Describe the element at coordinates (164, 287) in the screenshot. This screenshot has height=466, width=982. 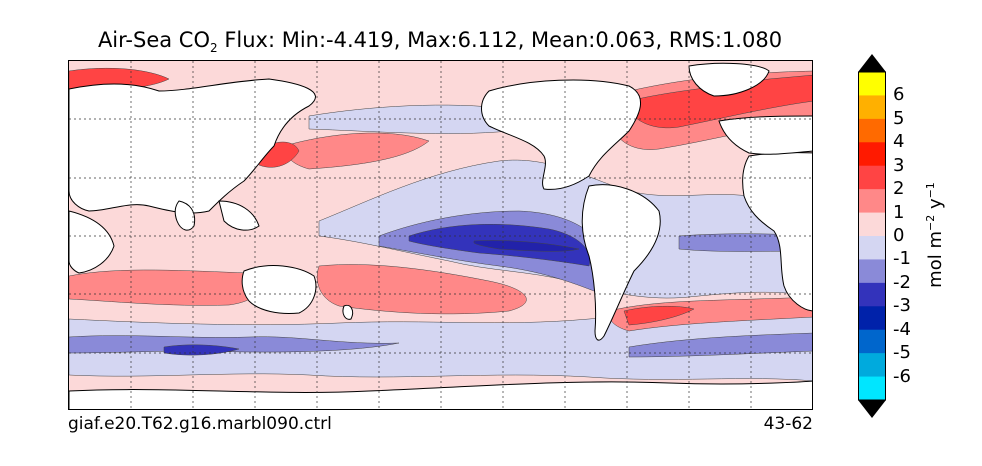
I see `southern-hemisphere-positive-band` at that location.